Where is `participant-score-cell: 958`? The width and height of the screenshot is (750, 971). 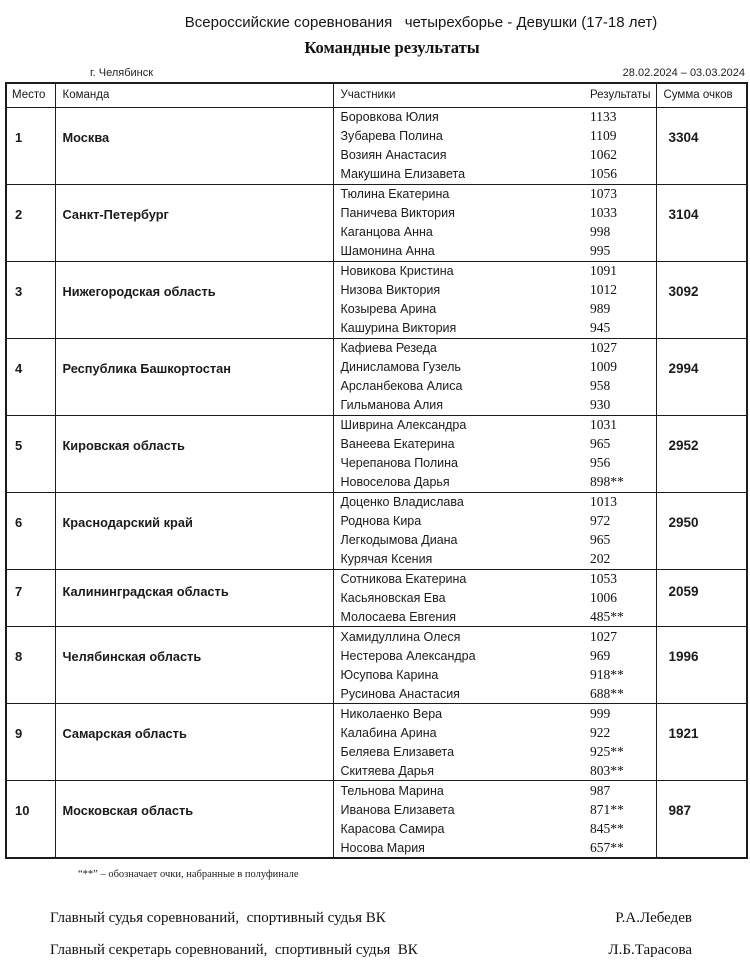 participant-score-cell: 958 is located at coordinates (600, 386).